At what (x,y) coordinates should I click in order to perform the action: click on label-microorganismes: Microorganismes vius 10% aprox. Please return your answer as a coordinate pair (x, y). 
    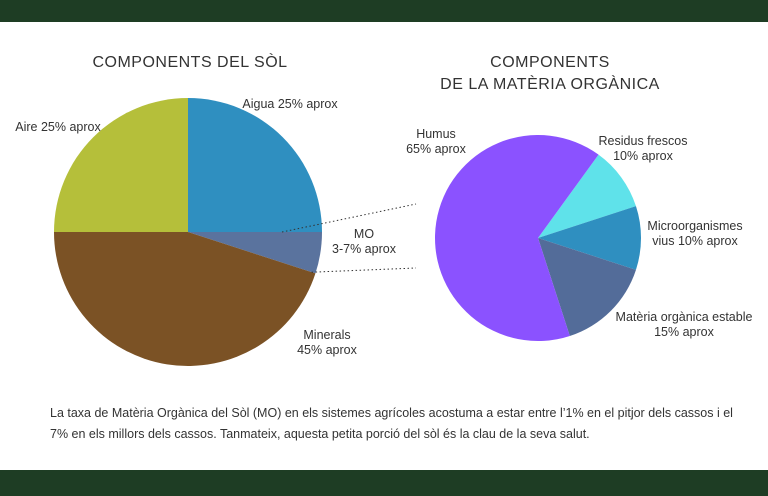
    Looking at the image, I should click on (694, 233).